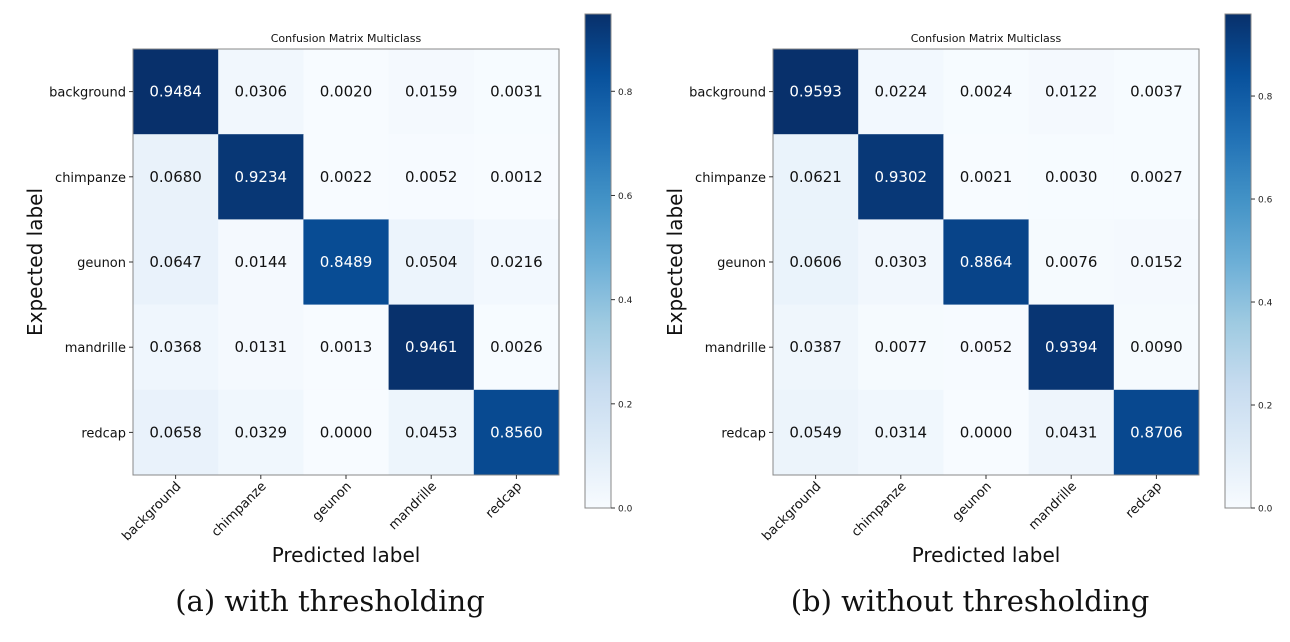 Image resolution: width=1290 pixels, height=642 pixels. What do you see at coordinates (431, 347) in the screenshot?
I see `cell-label: 0.9461` at bounding box center [431, 347].